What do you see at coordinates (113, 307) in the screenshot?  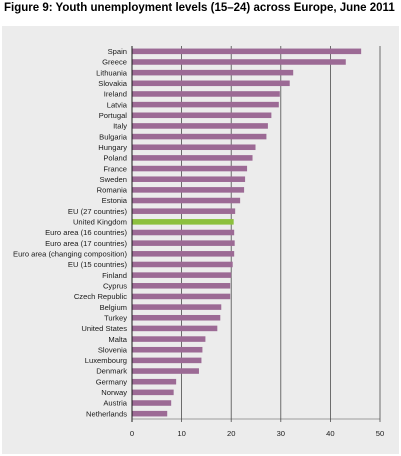 I see `category-label: Belgium` at bounding box center [113, 307].